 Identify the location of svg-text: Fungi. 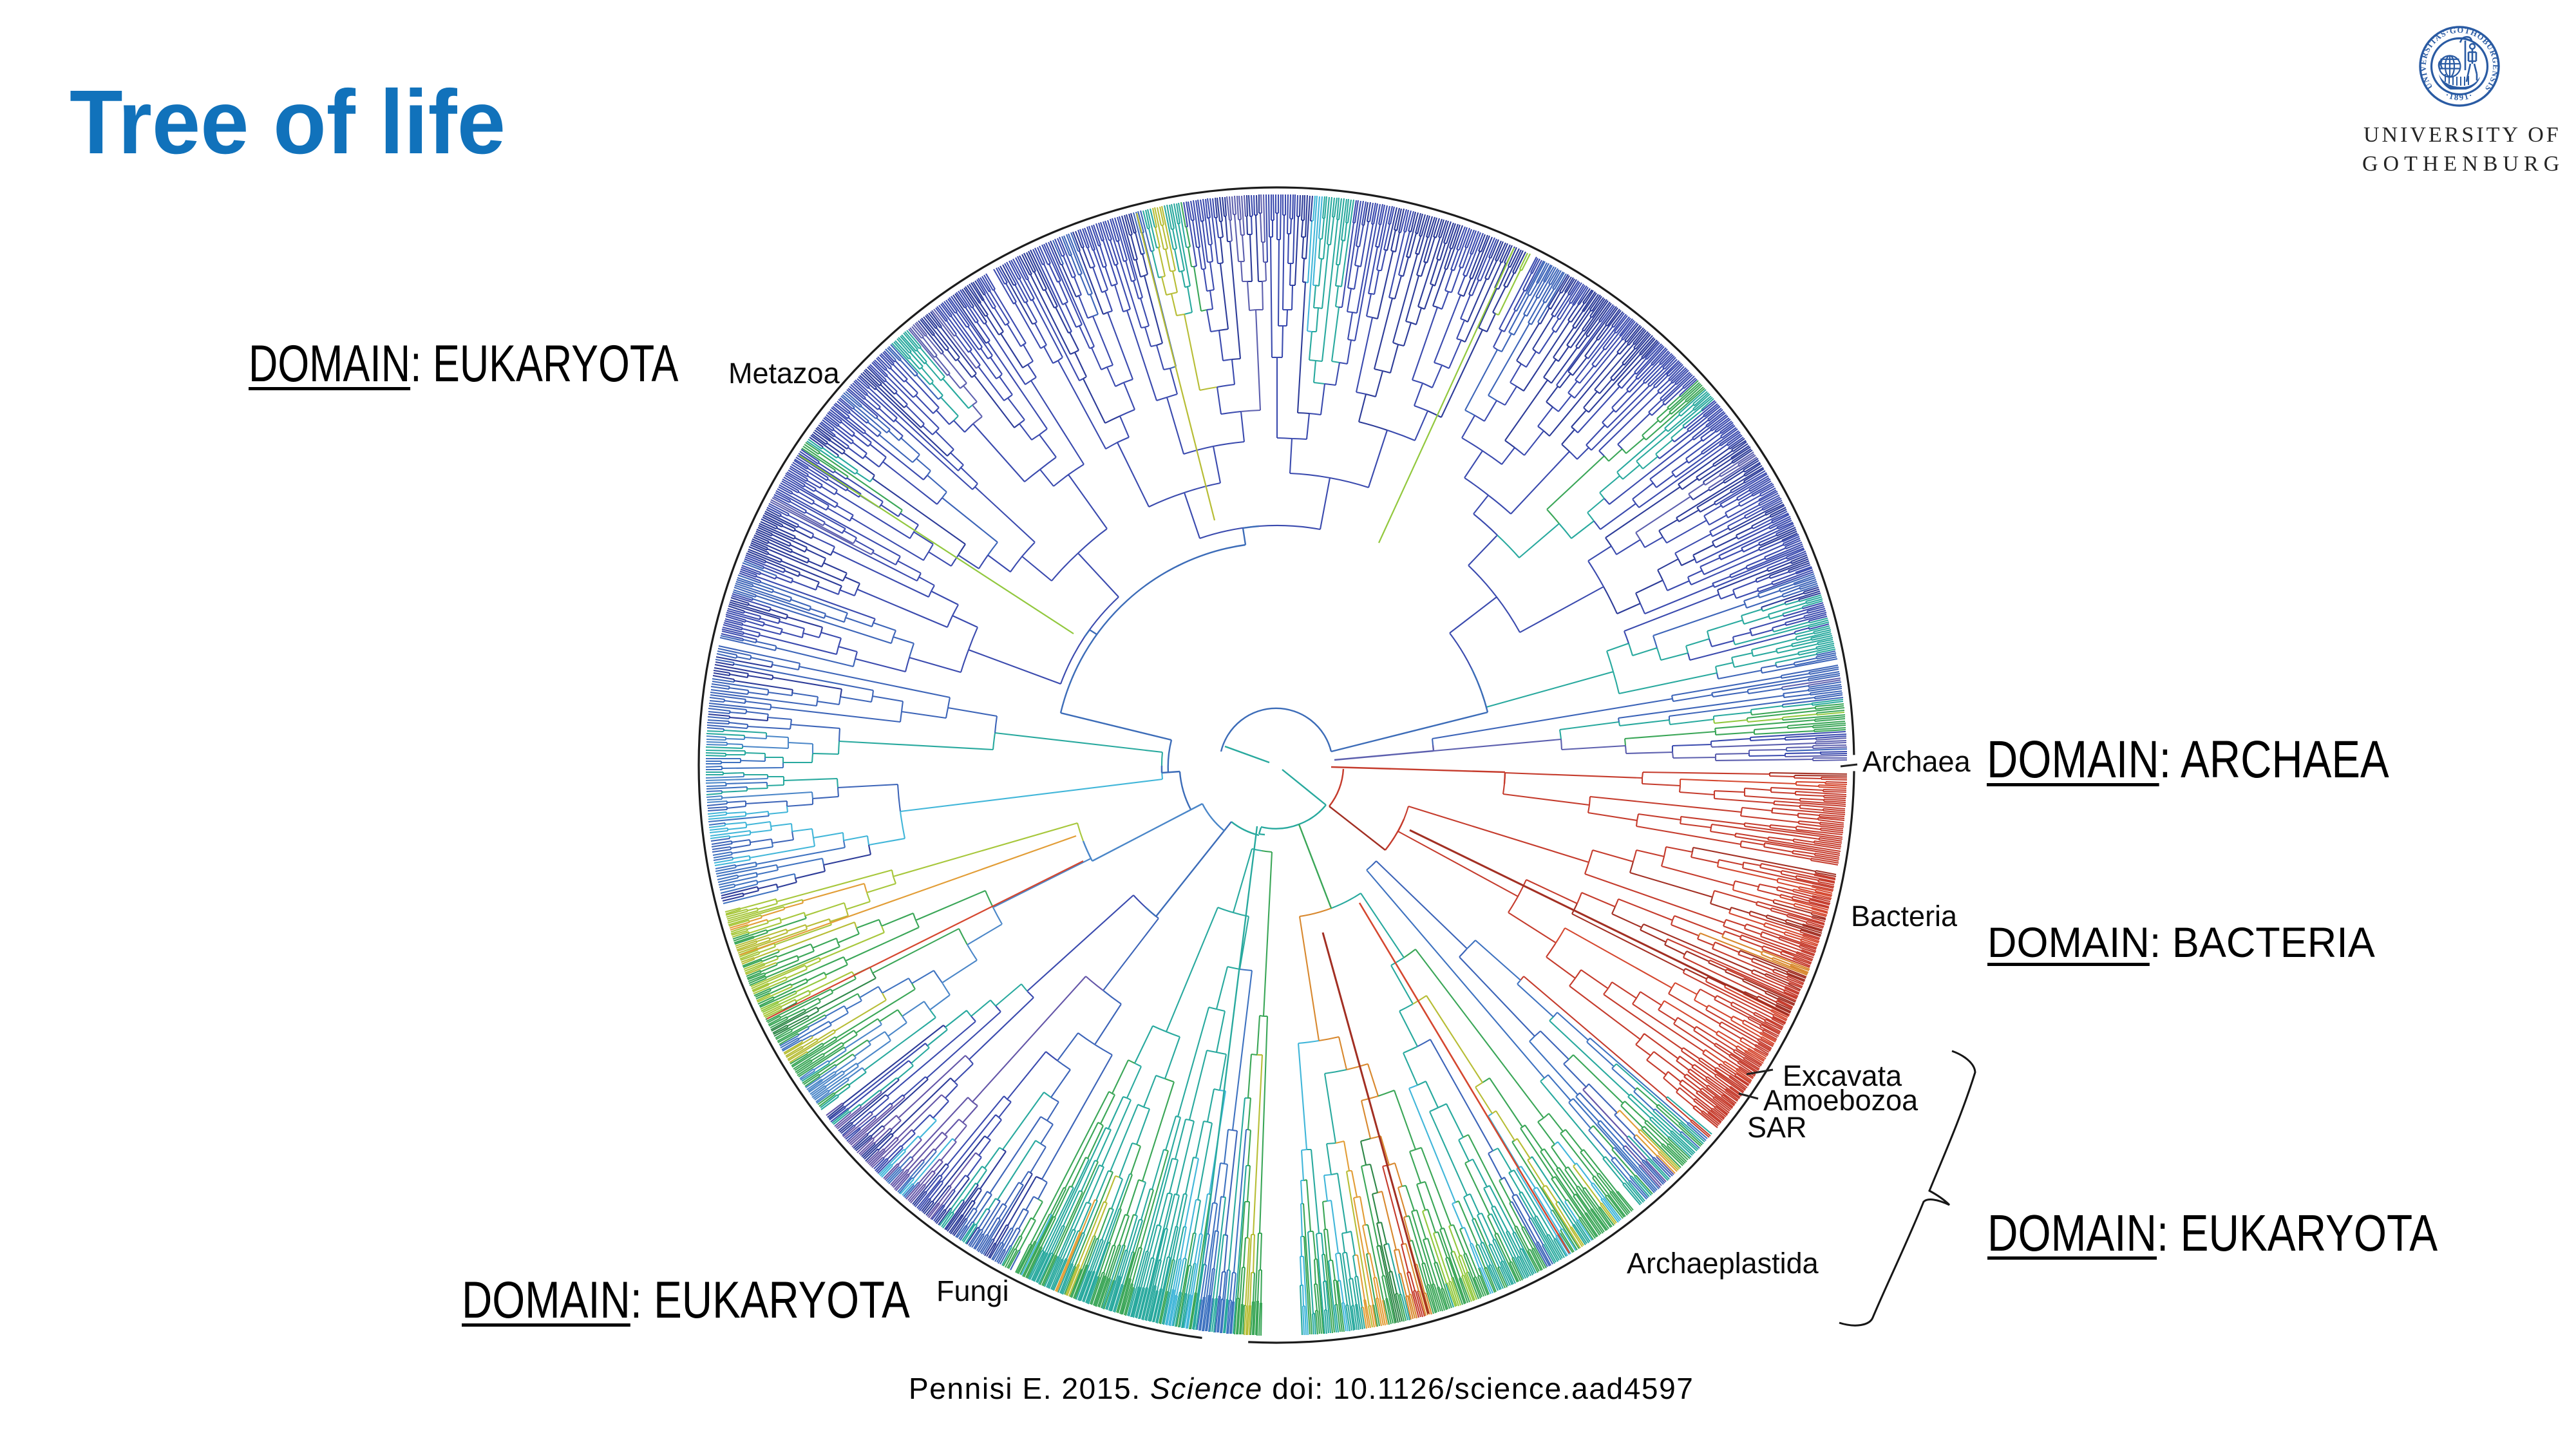
(973, 1290).